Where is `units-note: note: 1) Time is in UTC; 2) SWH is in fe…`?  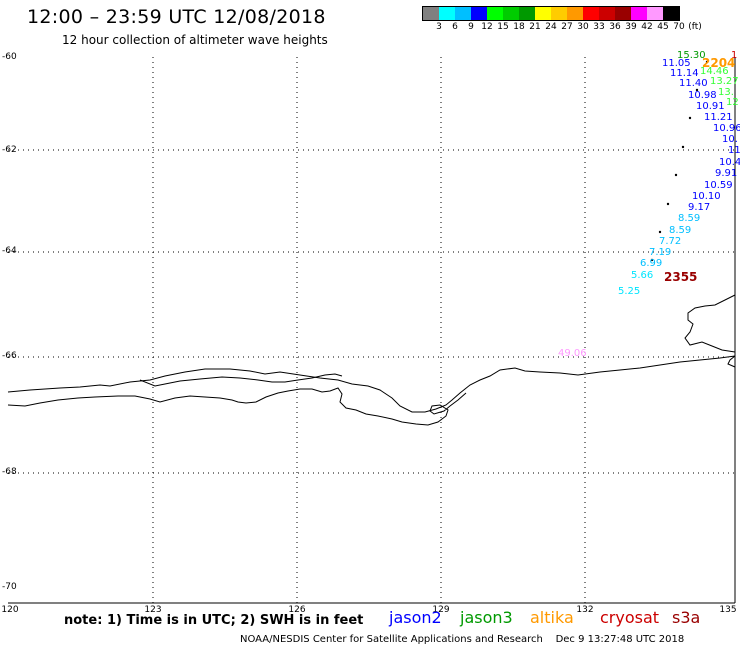 units-note: note: 1) Time is in UTC; 2) SWH is in fe… is located at coordinates (214, 620).